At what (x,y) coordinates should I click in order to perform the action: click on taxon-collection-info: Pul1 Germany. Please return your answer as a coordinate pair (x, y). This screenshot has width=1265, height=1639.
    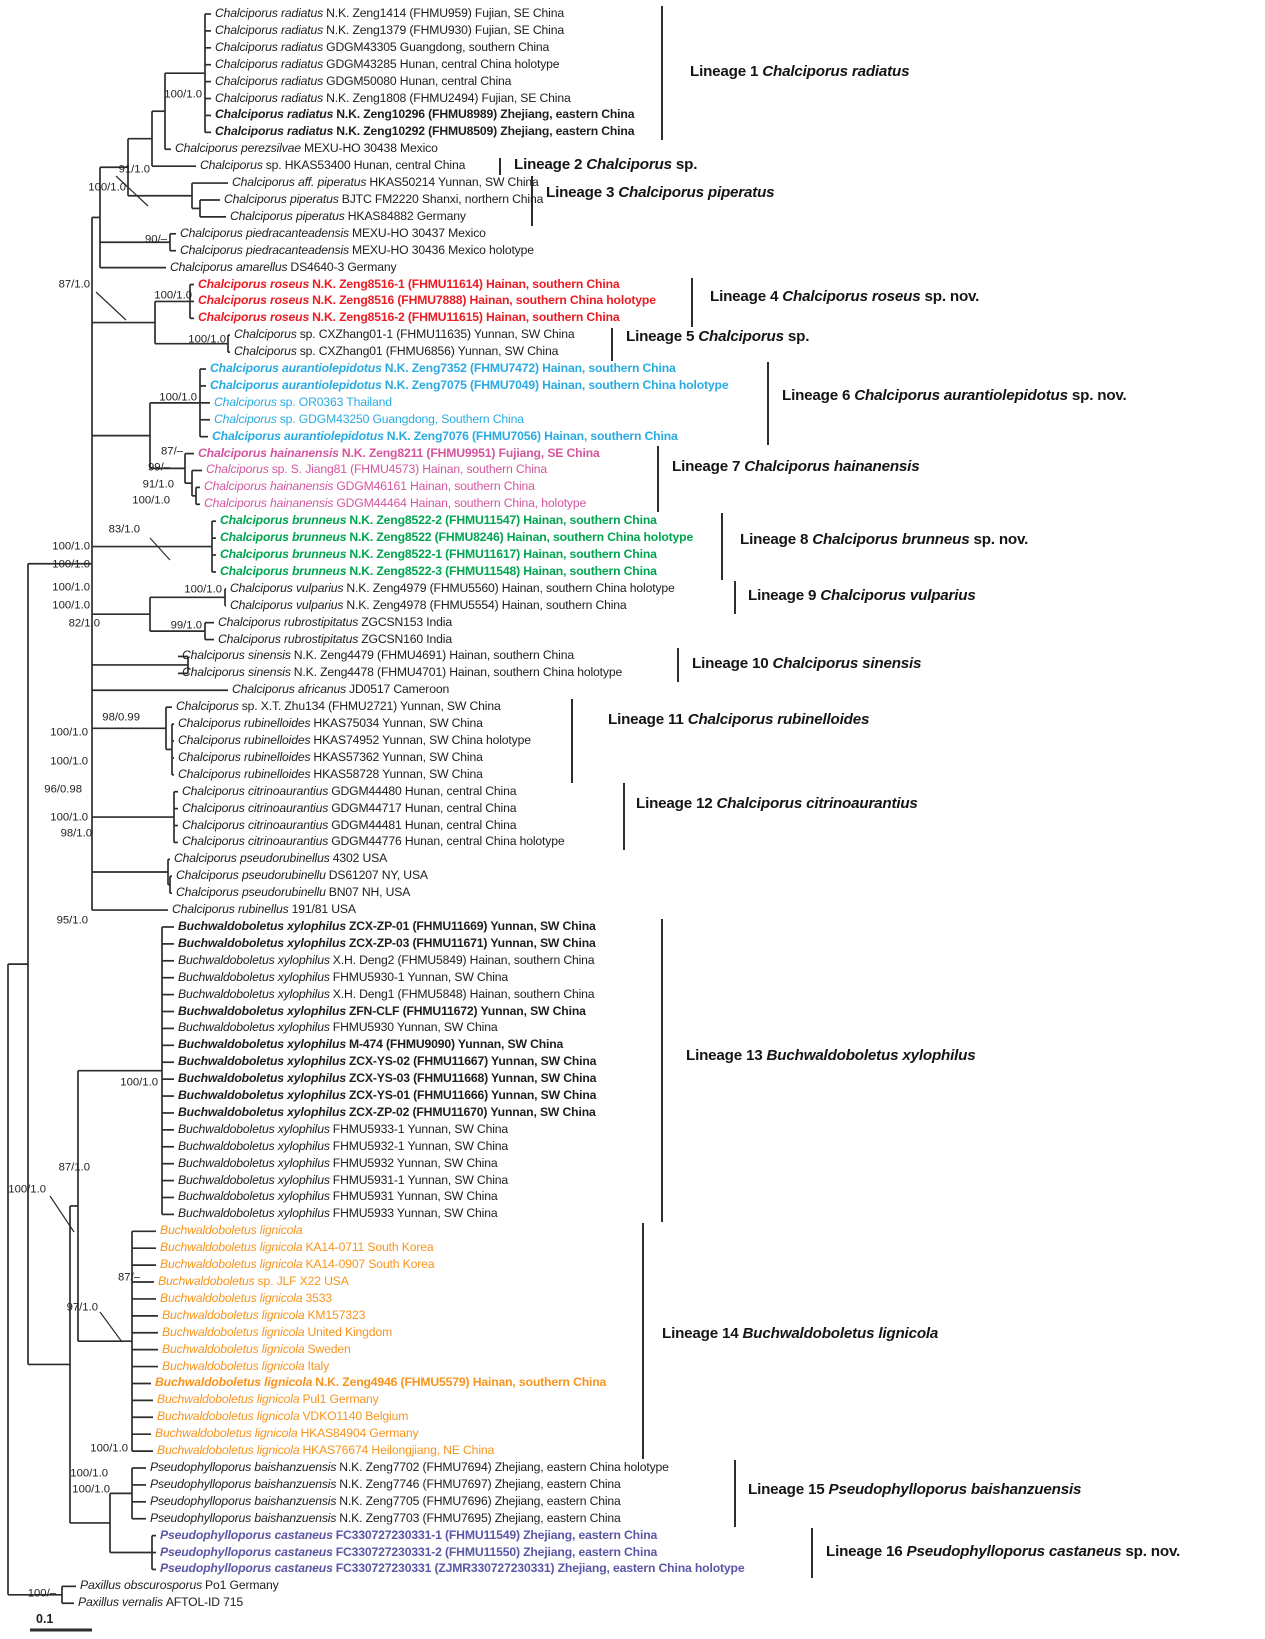
    Looking at the image, I should click on (340, 1399).